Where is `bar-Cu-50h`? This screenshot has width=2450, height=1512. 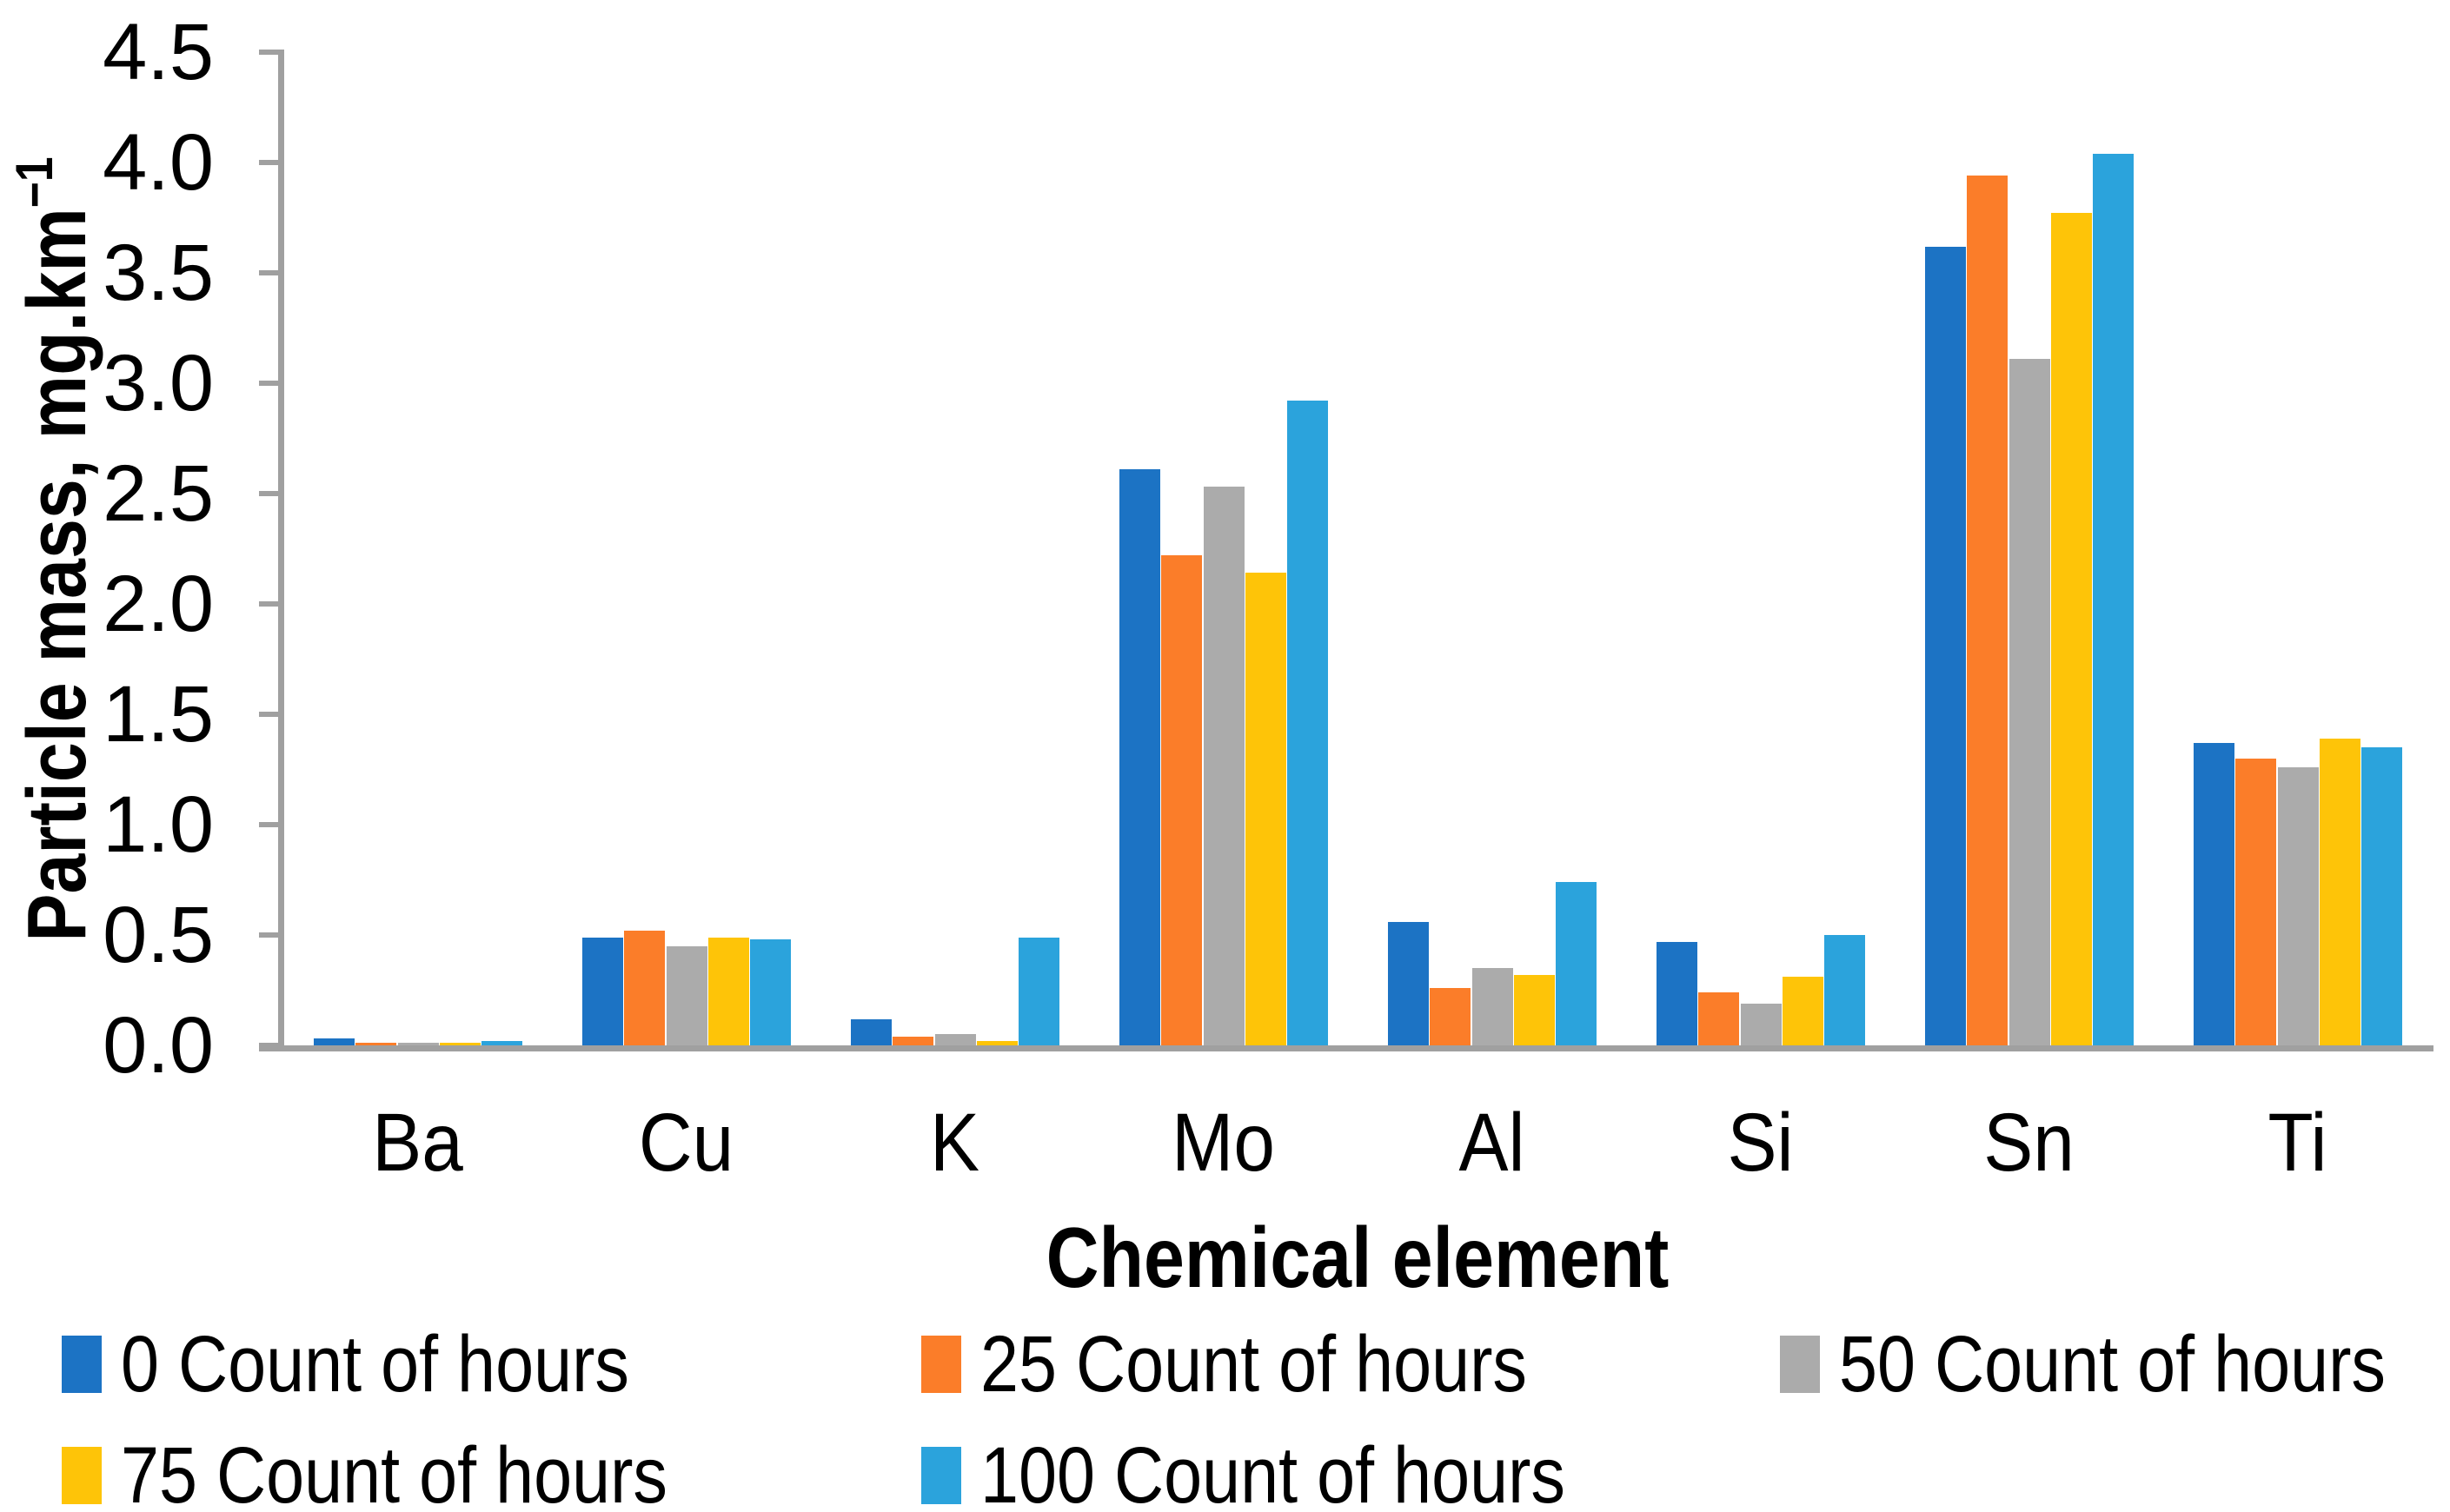
bar-Cu-50h is located at coordinates (687, 995).